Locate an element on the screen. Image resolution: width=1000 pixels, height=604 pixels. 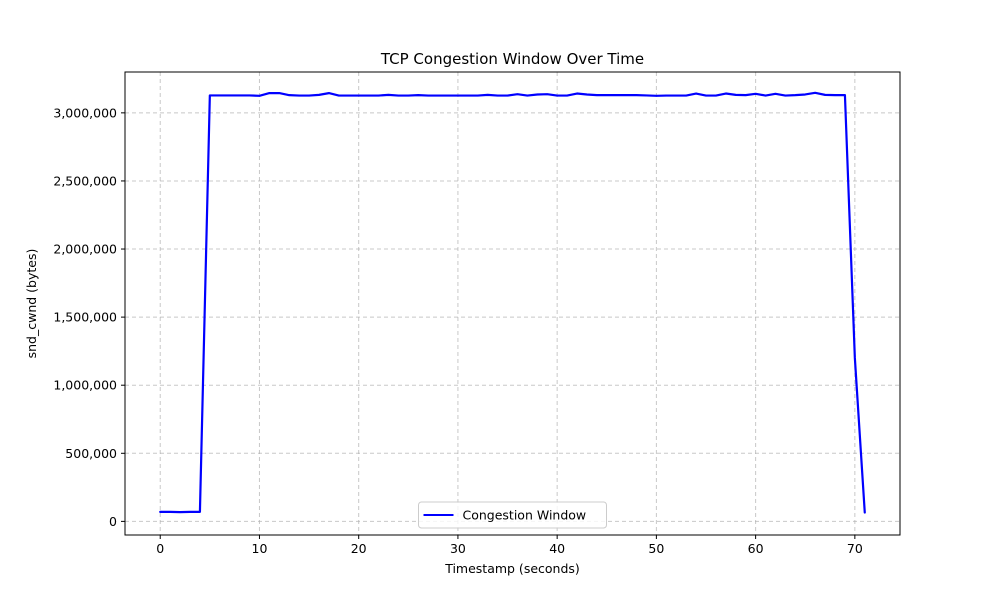
x-tick-label: 10 is located at coordinates (260, 548).